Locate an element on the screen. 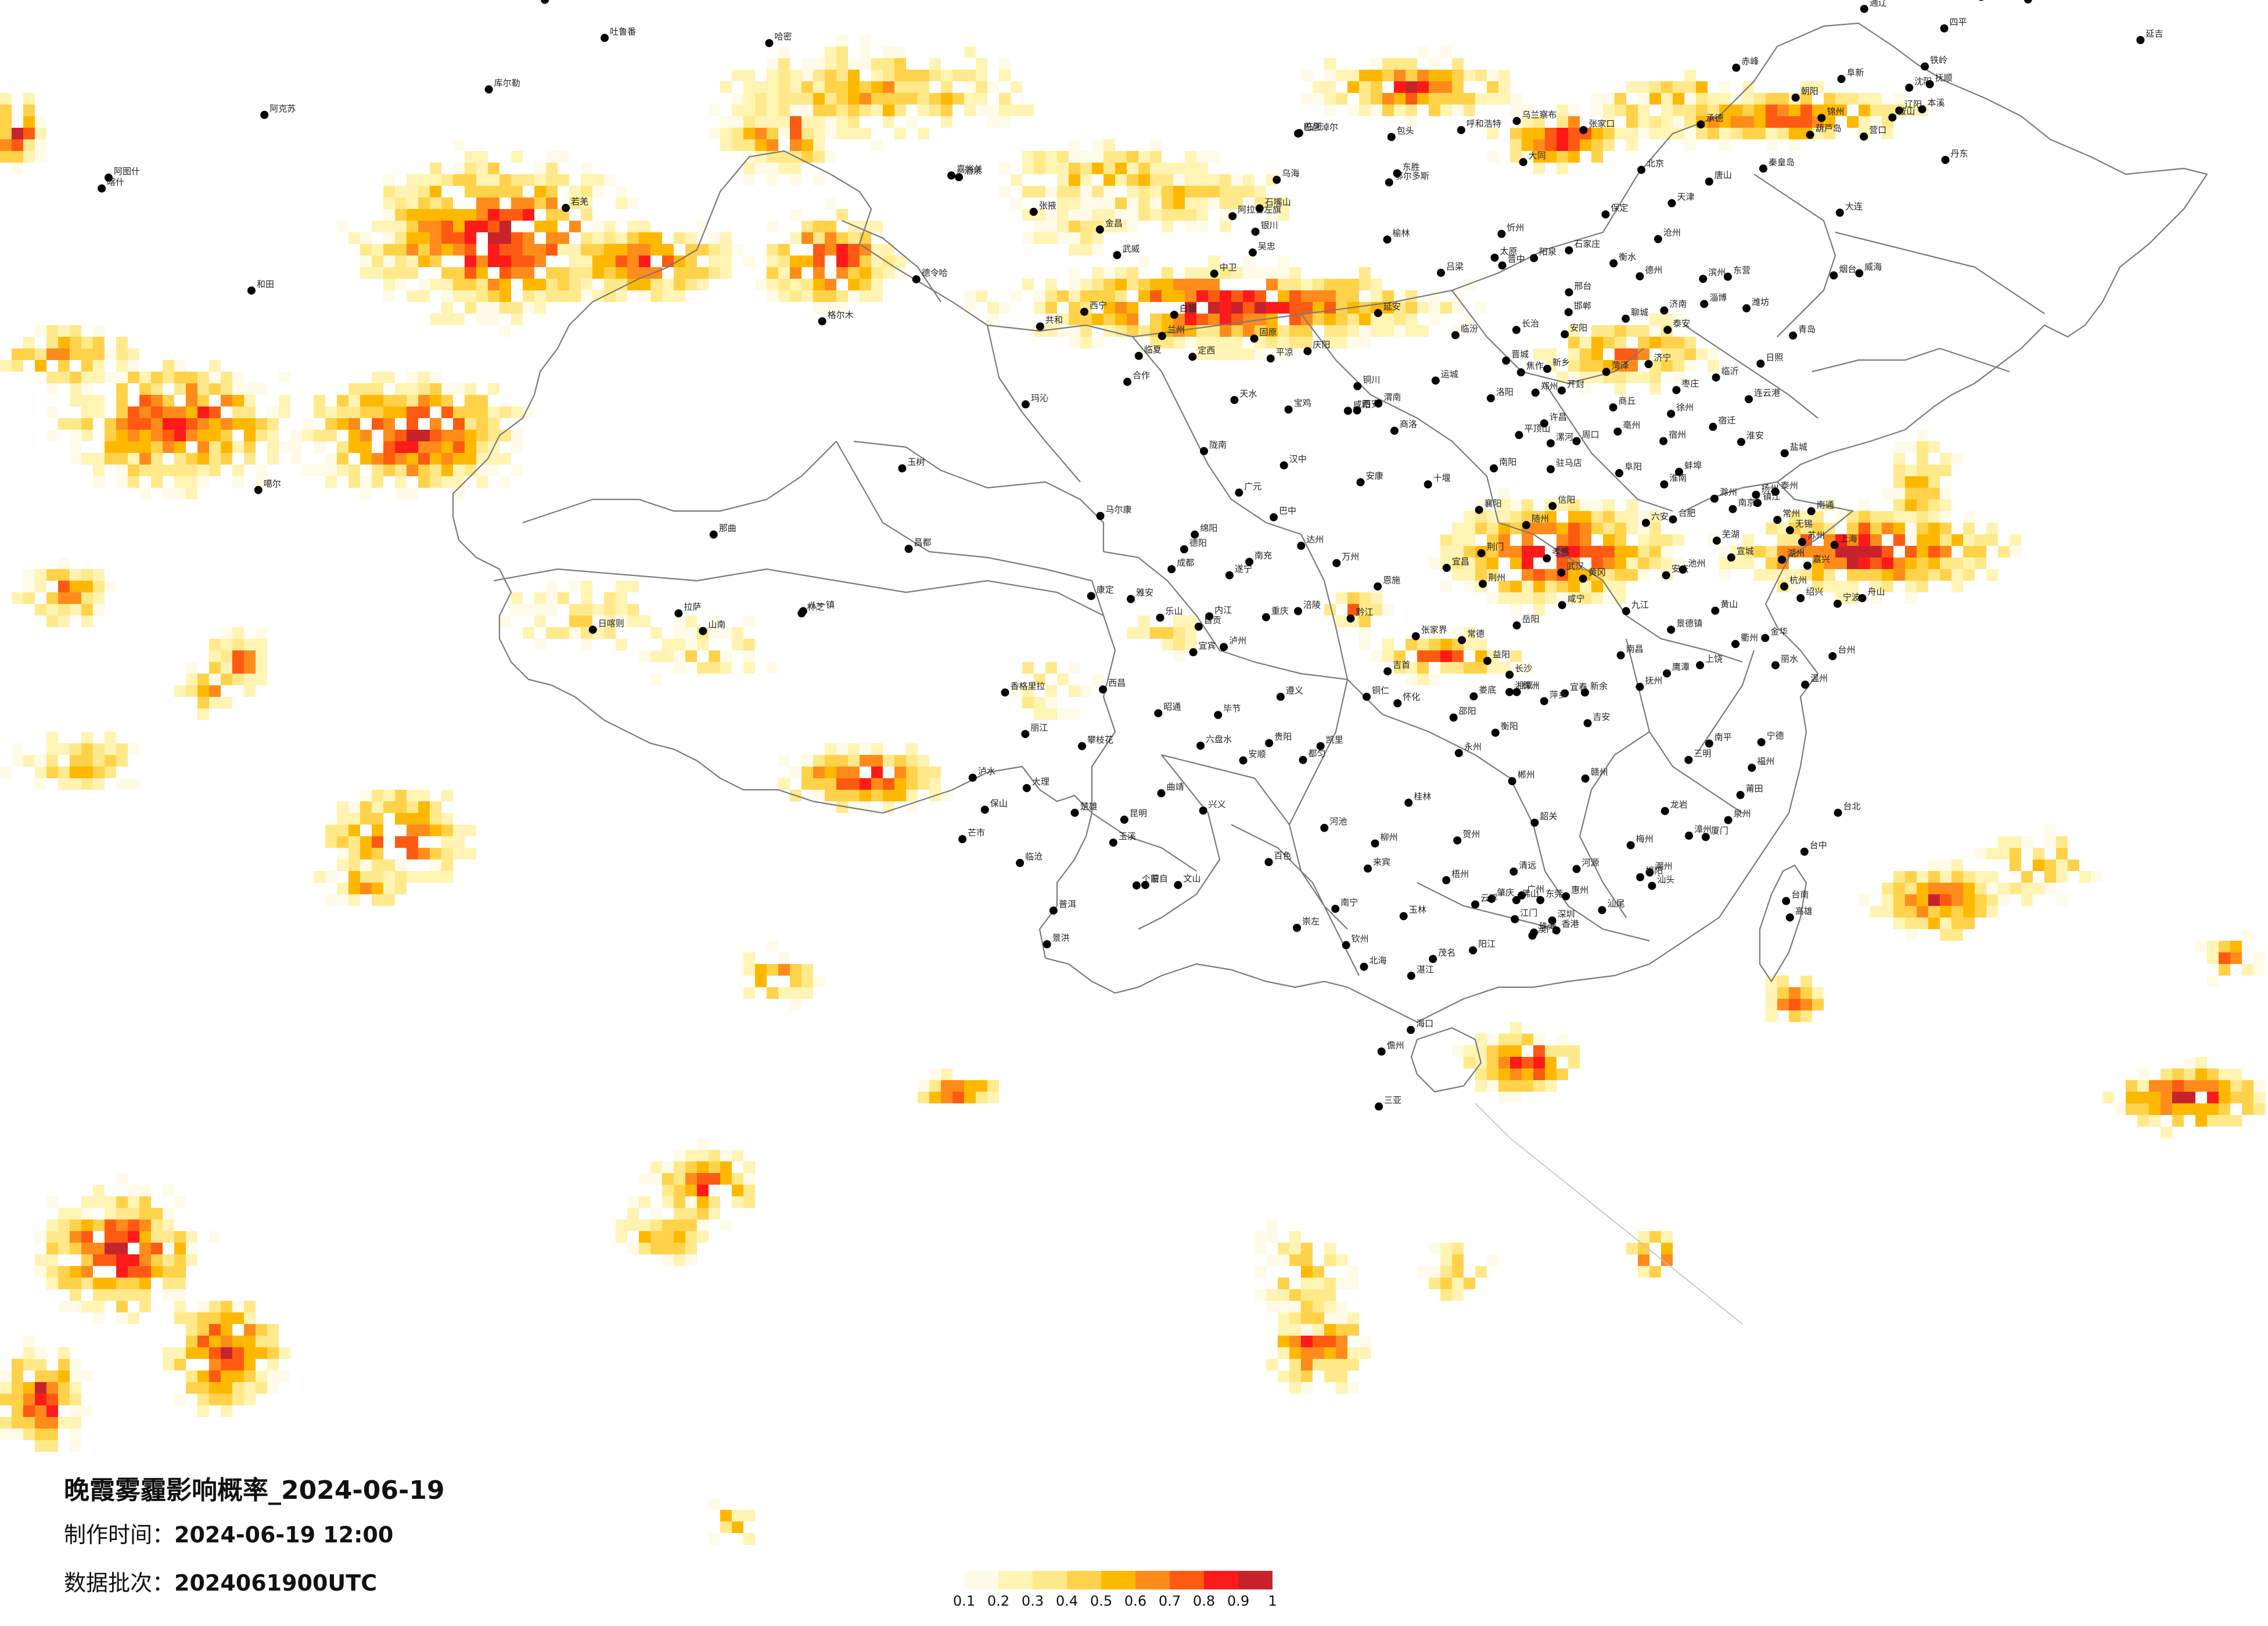 The height and width of the screenshot is (1626, 2268). legend-tick-label: 0.9 is located at coordinates (1238, 1601).